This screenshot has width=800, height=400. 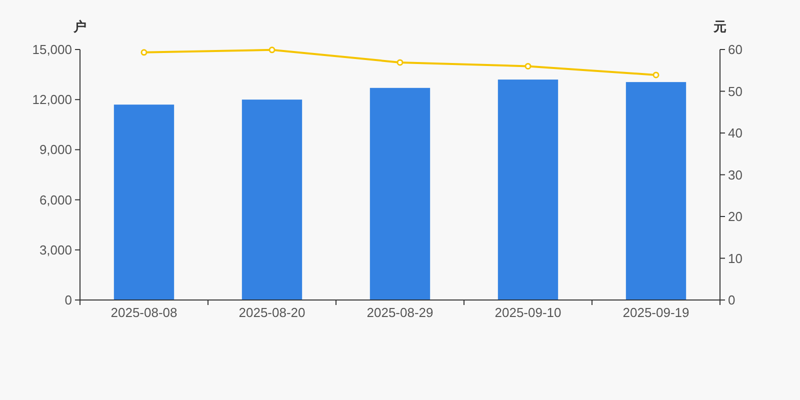 I want to click on y-tick-label: 0, so click(x=68, y=300).